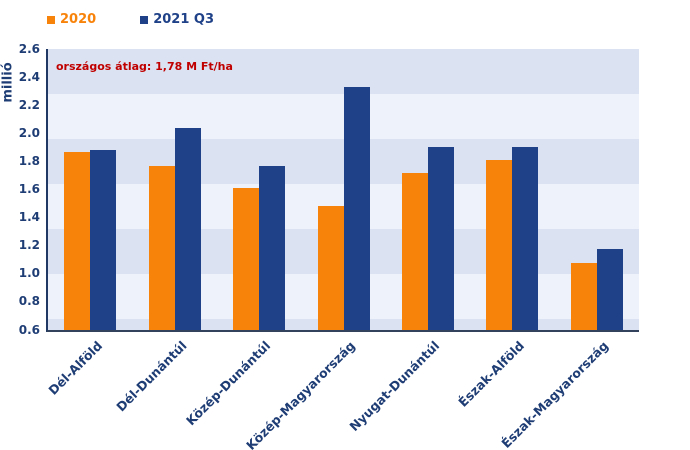  I want to click on legend-label: 2021 Q3, so click(183, 19).